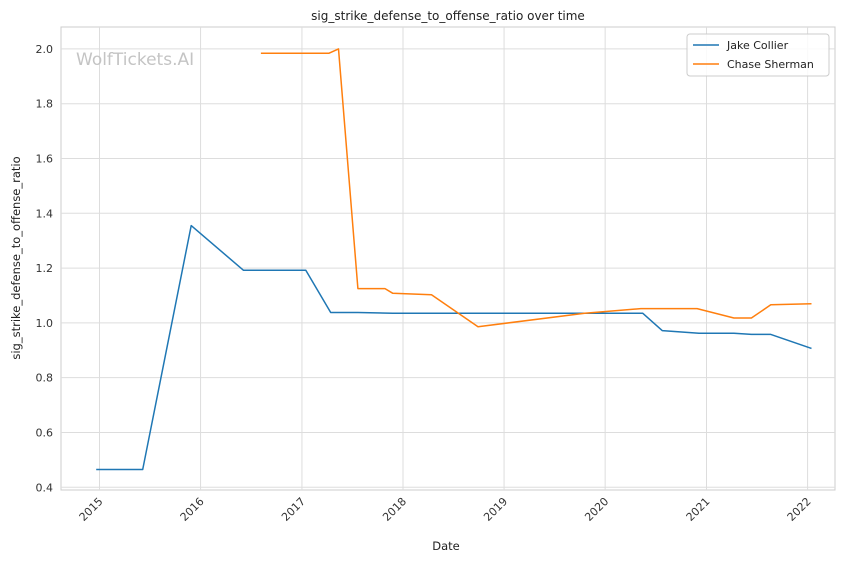  What do you see at coordinates (445, 509) in the screenshot?
I see `x-axis: 2015 2016 2017 2018 2019 2020 2021 2022` at bounding box center [445, 509].